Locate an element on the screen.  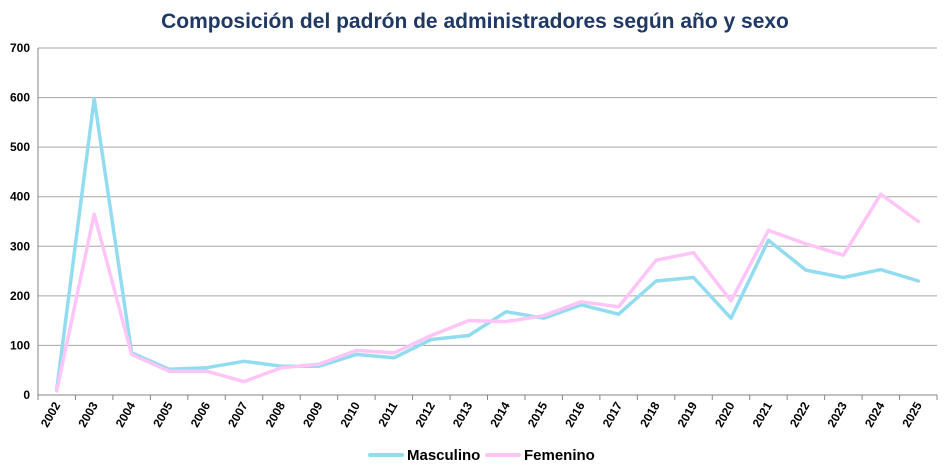
x-tick-label: 2007 is located at coordinates (238, 414).